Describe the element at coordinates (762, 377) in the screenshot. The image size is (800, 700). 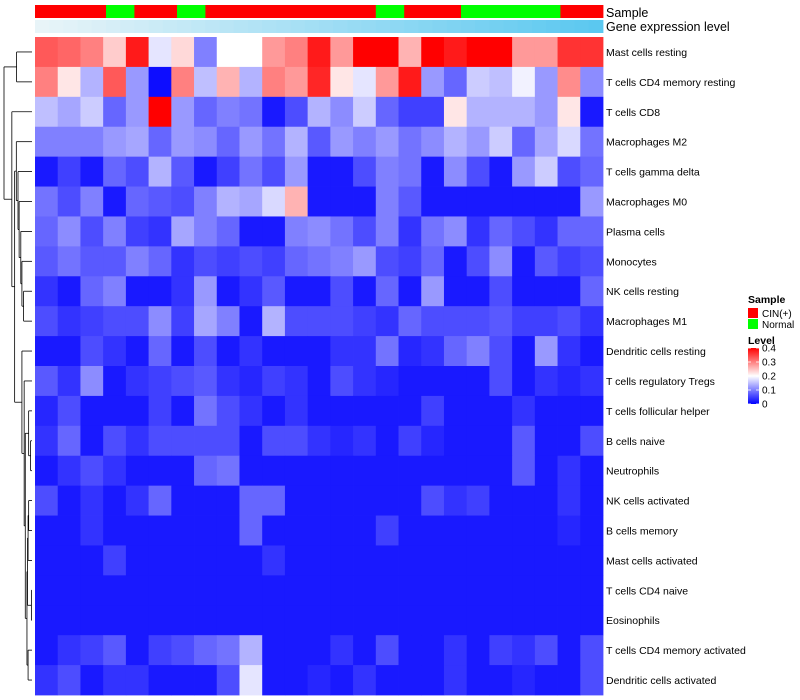
I see `legend-level-ticks: 0.4 0.3 0.2 0.1 0` at that location.